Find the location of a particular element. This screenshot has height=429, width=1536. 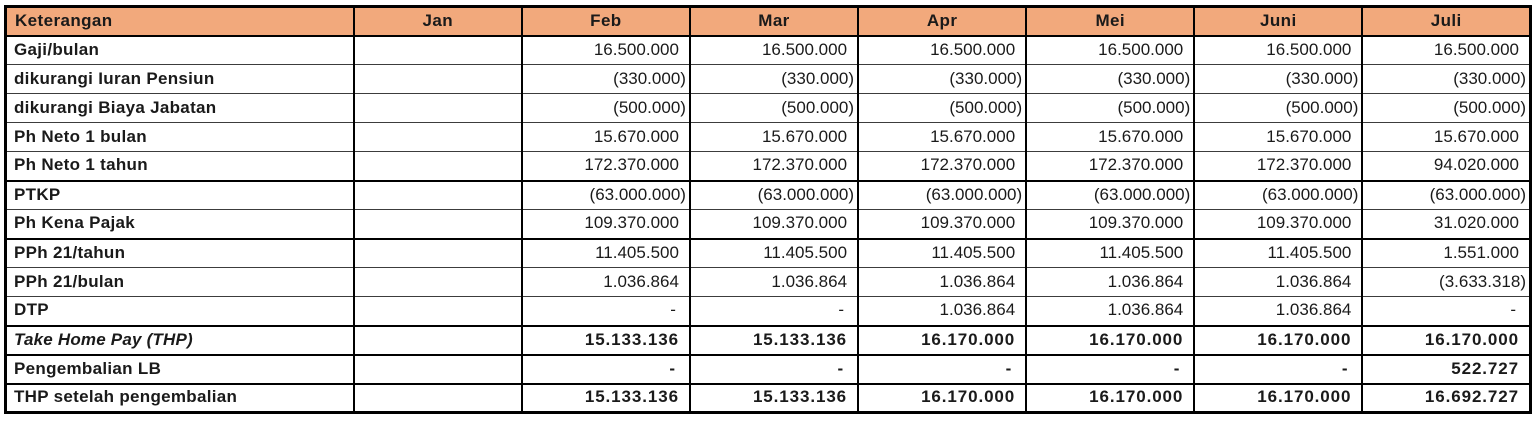

column-header-keterangan: Keterangan is located at coordinates (179, 21).